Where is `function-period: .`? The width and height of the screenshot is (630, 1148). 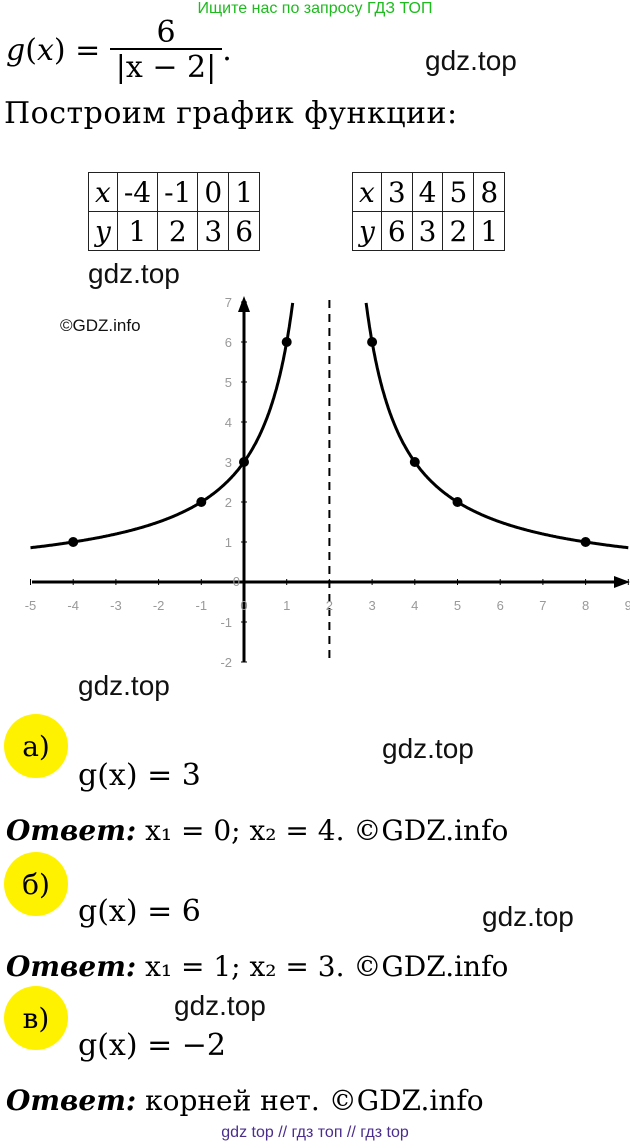
function-period: . is located at coordinates (227, 50).